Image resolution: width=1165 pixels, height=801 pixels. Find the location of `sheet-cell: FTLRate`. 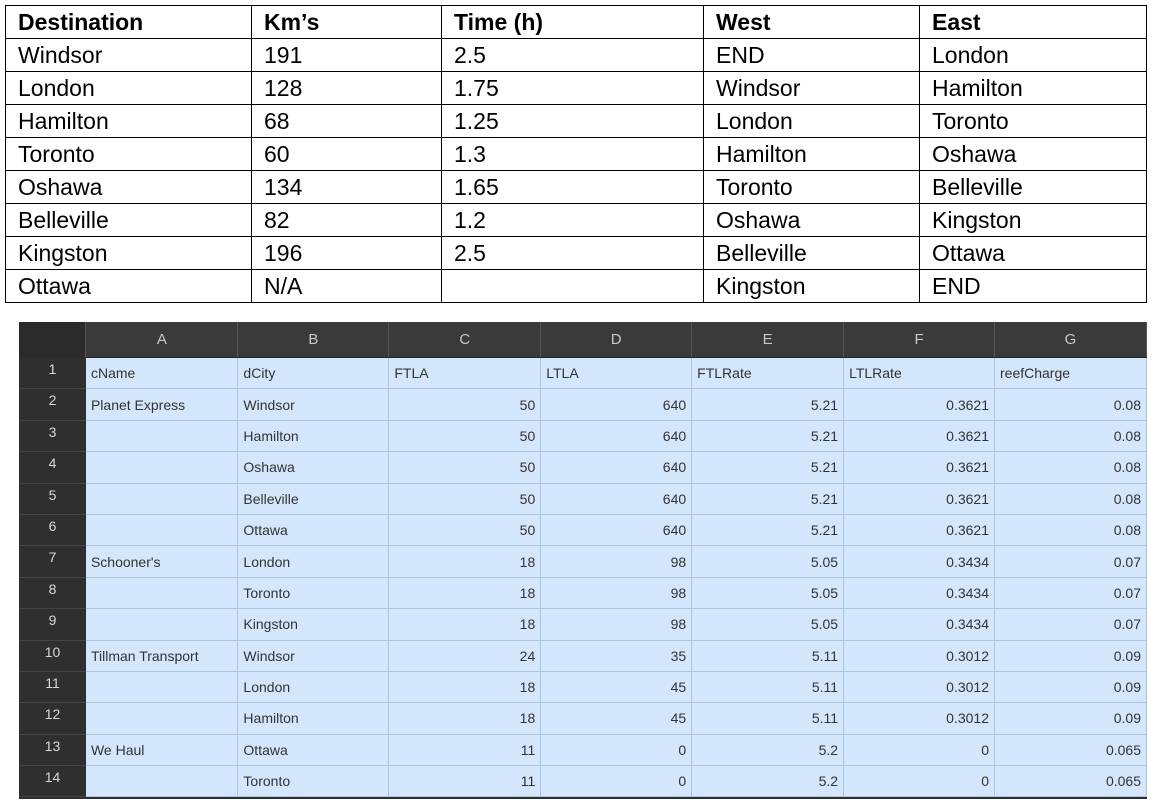

sheet-cell: FTLRate is located at coordinates (768, 373).